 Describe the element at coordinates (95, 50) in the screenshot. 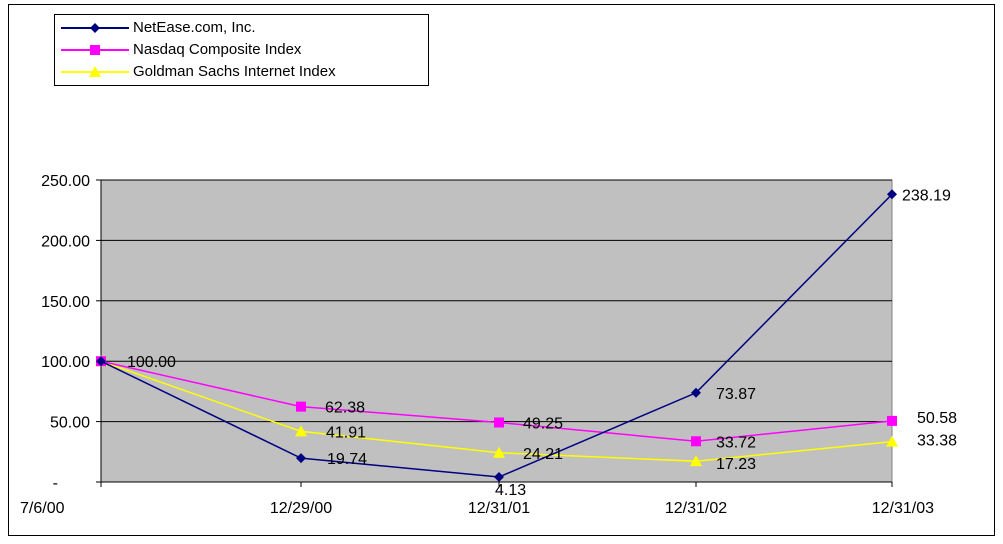

I see `legend-marker-square-icon` at that location.